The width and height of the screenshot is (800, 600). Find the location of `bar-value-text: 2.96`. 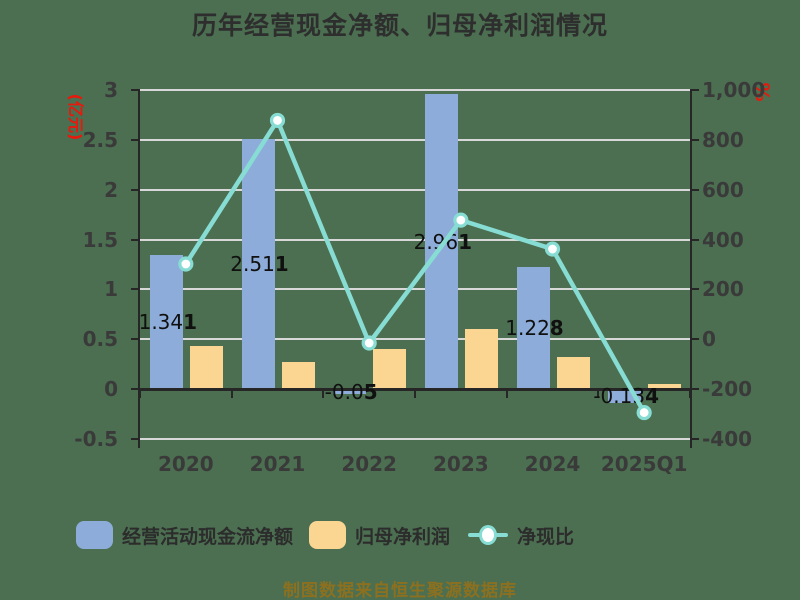

bar-value-text: 2.96 is located at coordinates (436, 241).